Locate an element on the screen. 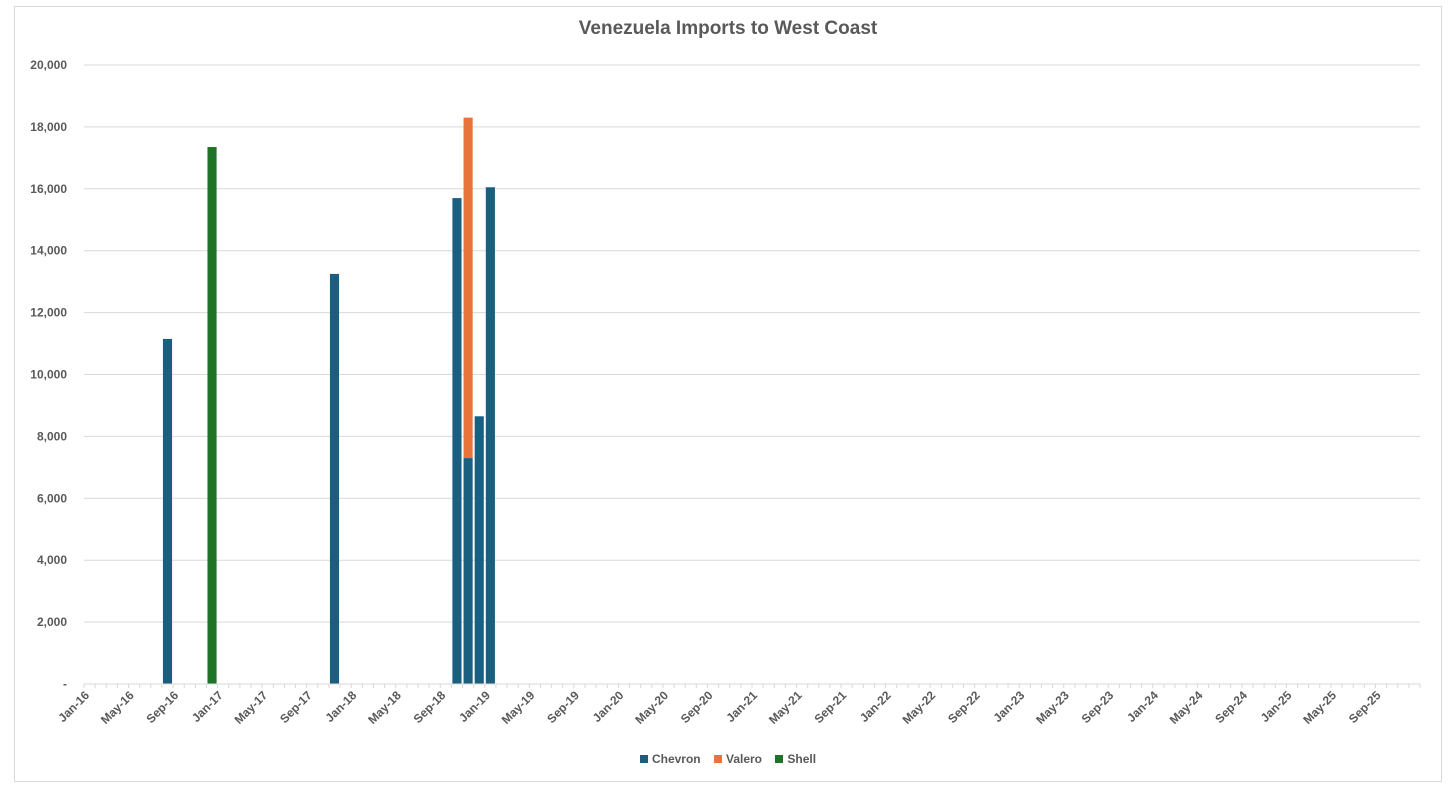  x-tick-label: Sep-17 is located at coordinates (296, 707).